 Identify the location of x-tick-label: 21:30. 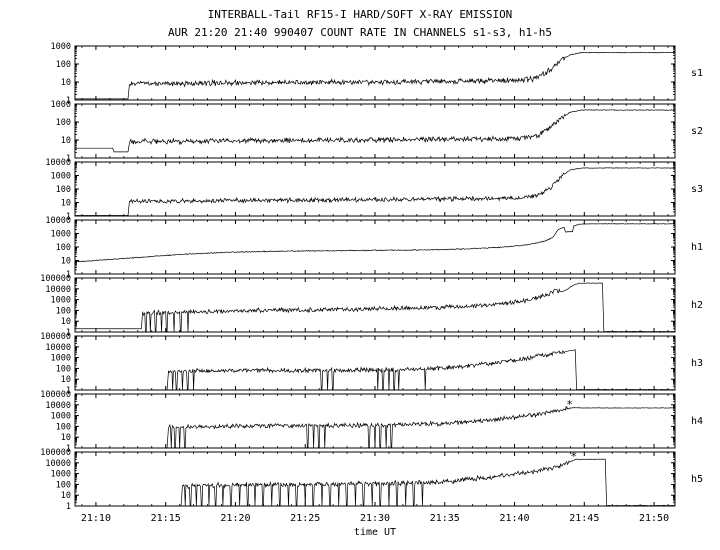
(375, 518).